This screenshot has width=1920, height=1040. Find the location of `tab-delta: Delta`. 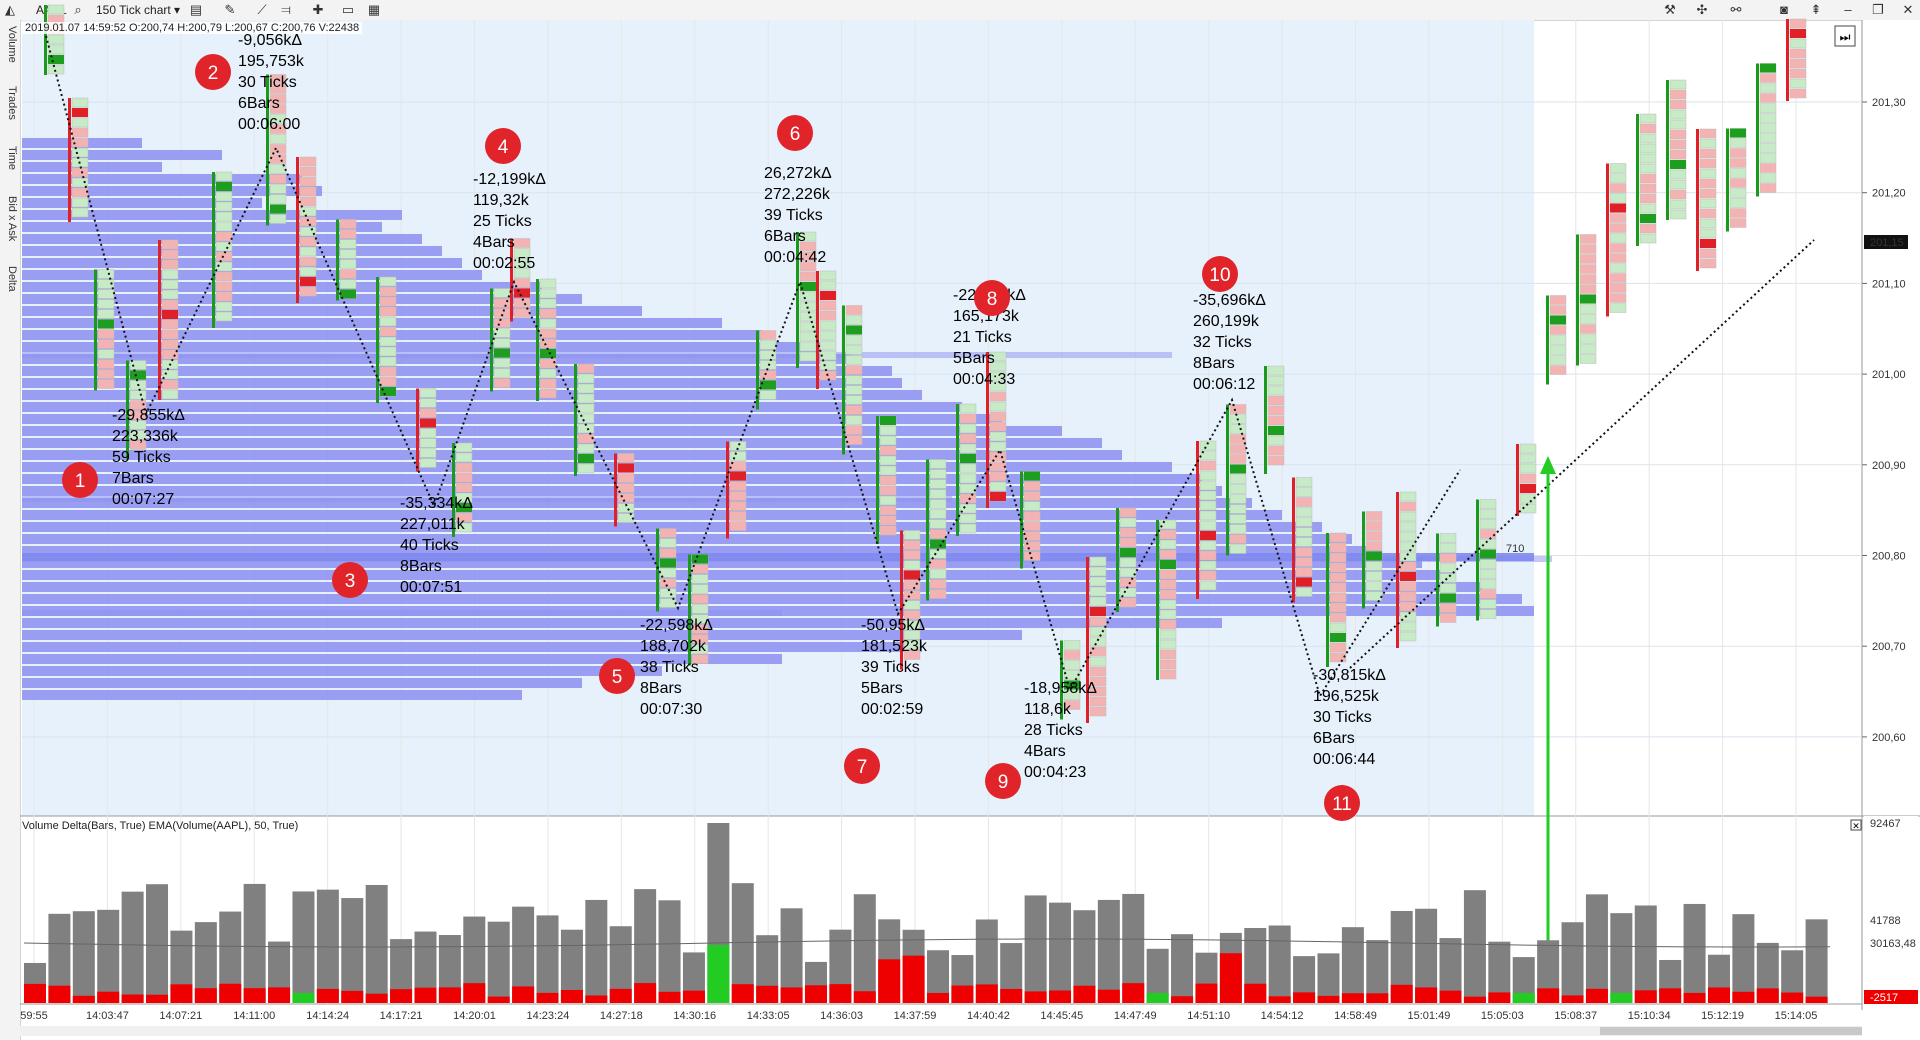

tab-delta: Delta is located at coordinates (12, 279).